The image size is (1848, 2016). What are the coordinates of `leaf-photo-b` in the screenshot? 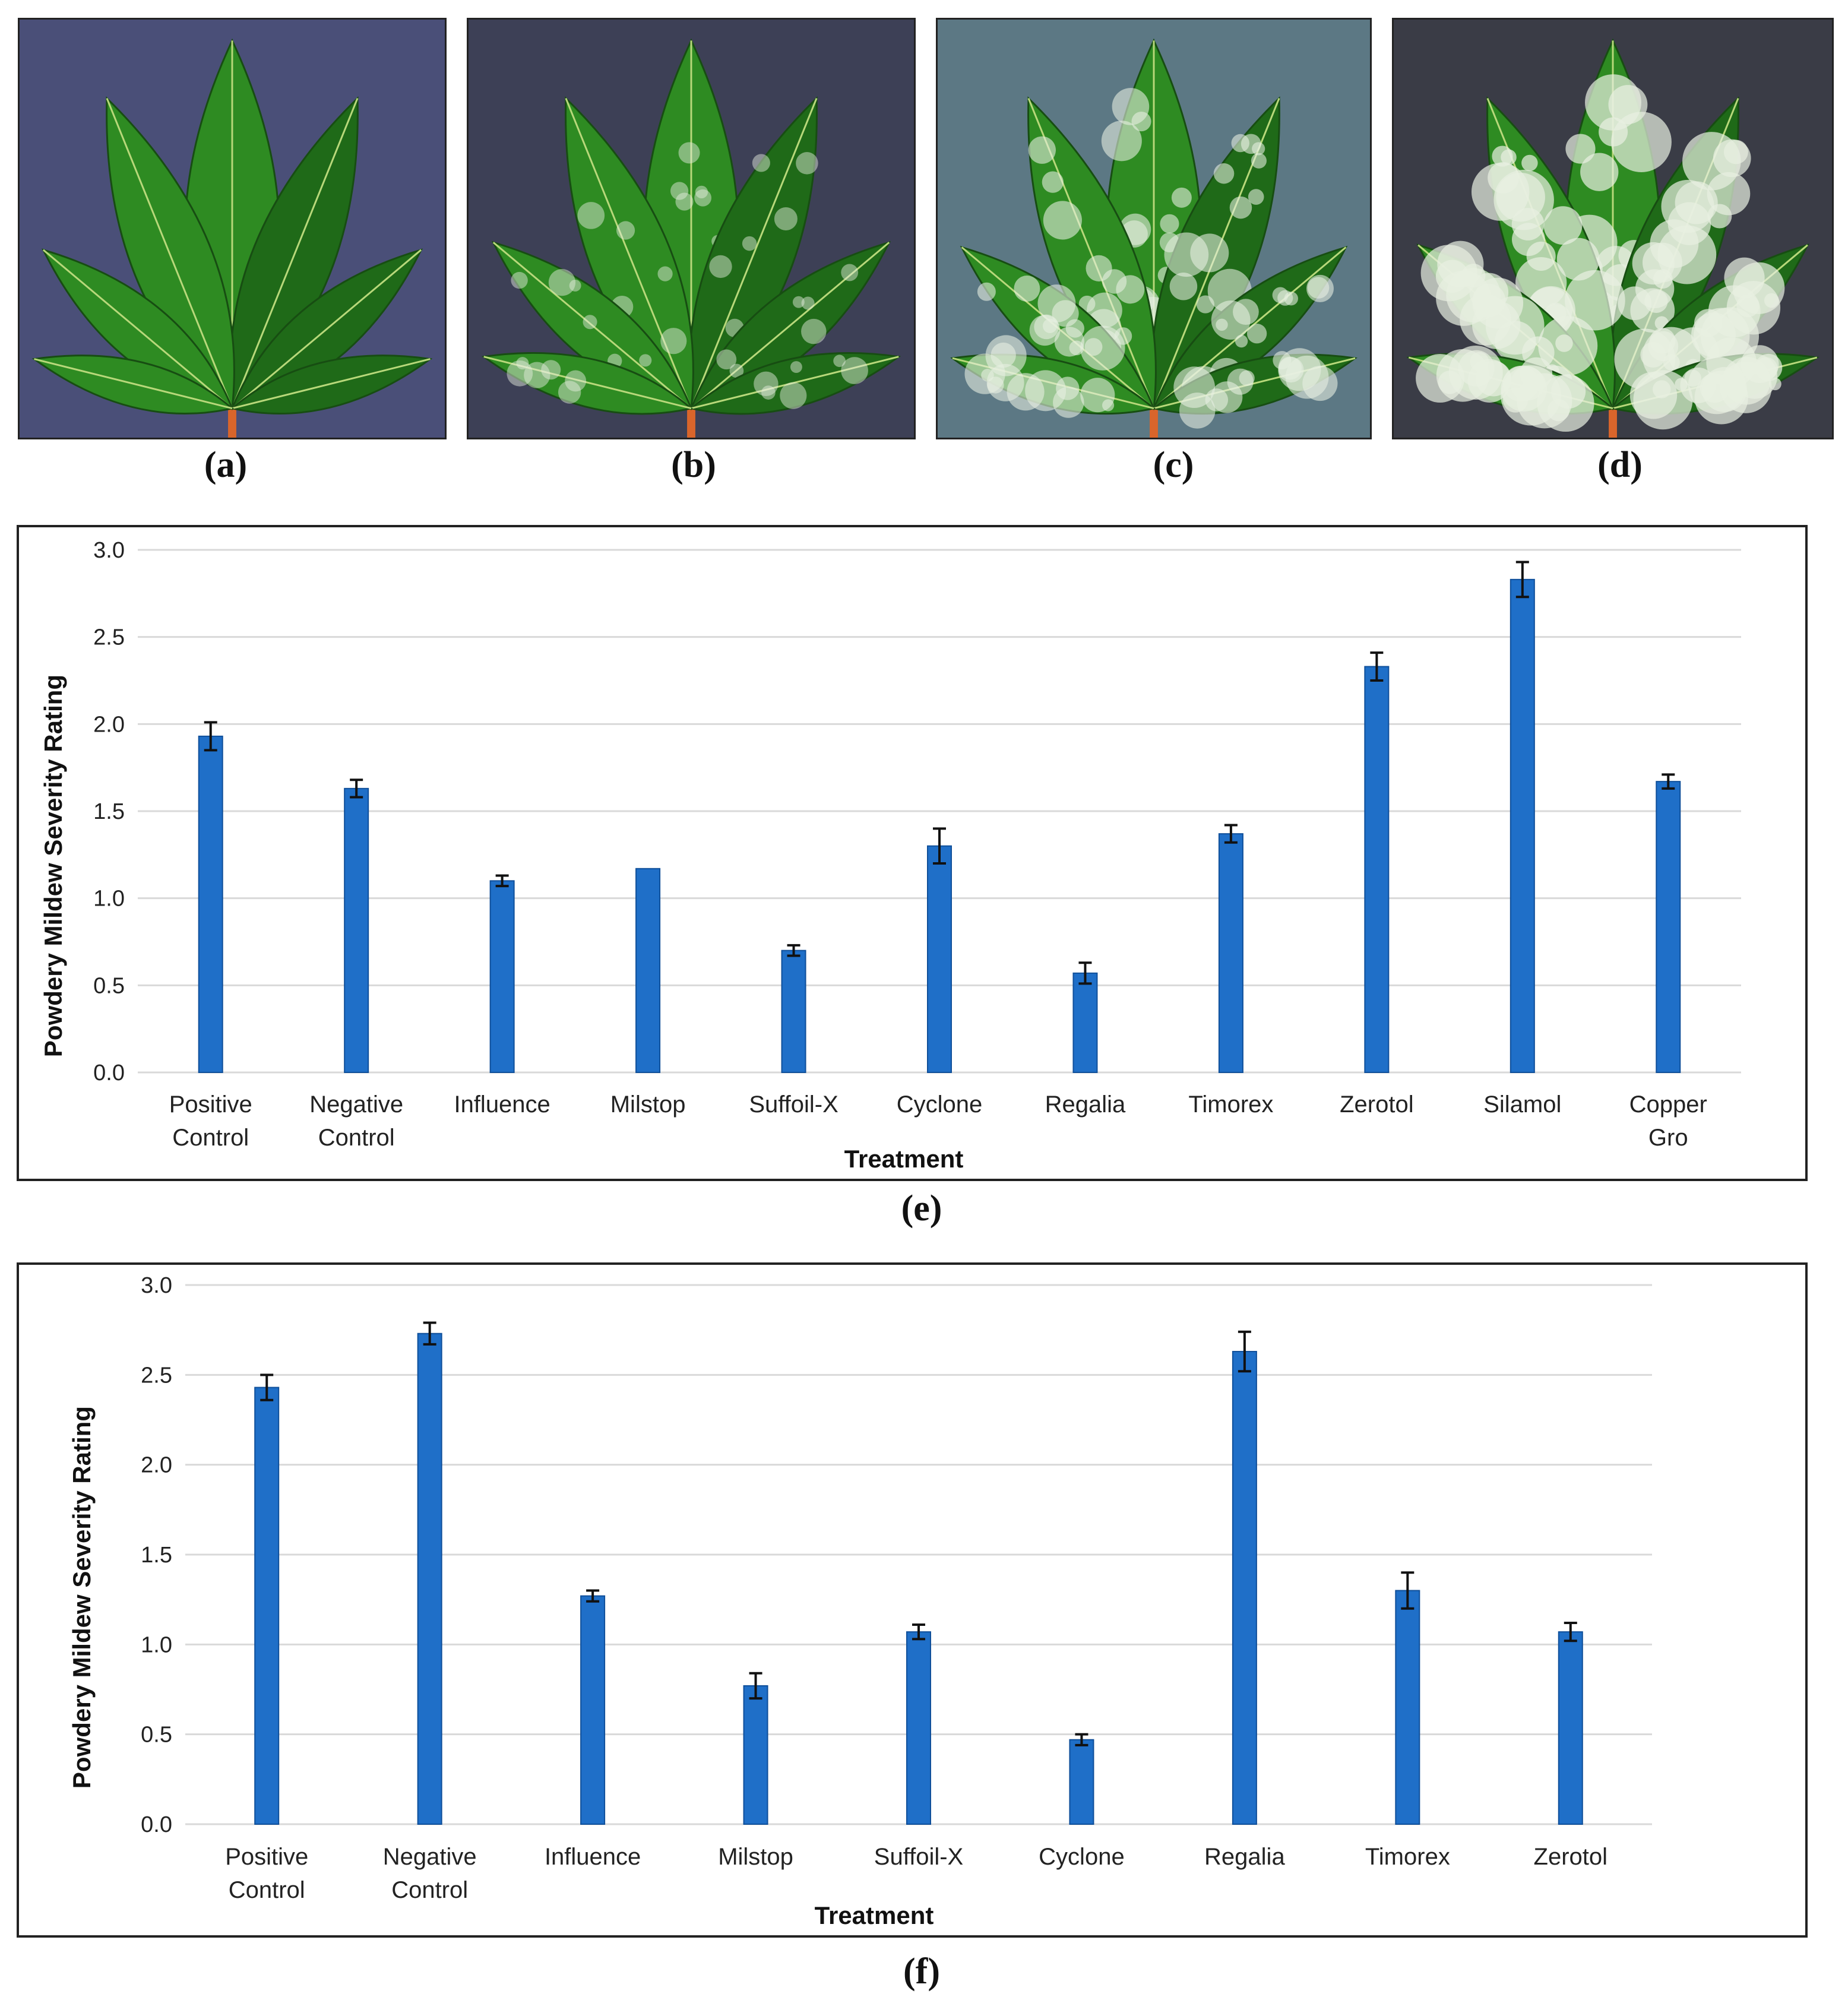 It's located at (691, 228).